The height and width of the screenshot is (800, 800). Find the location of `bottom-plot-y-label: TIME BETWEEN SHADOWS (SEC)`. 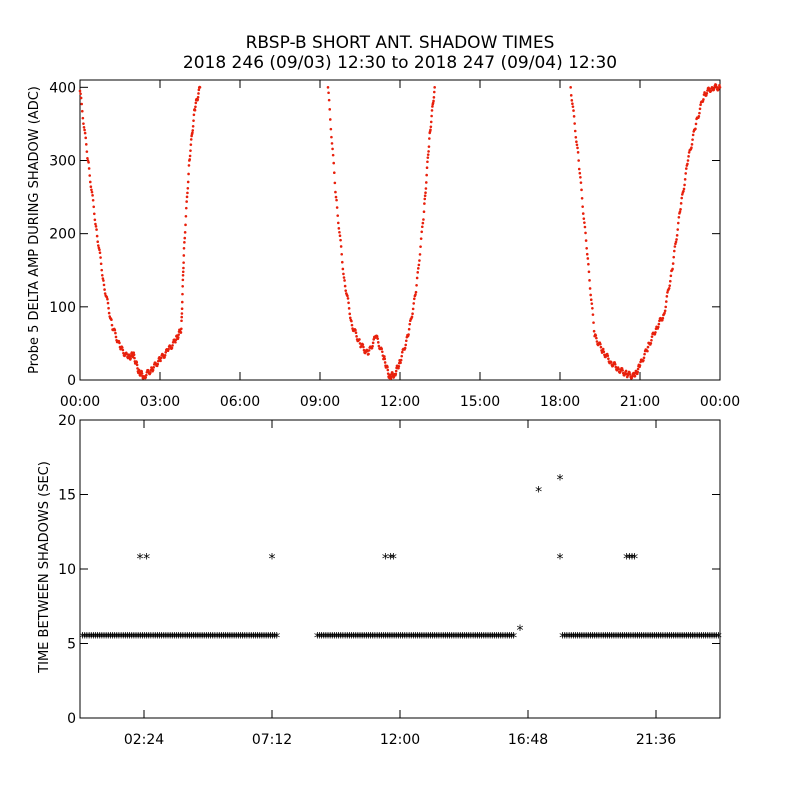

bottom-plot-y-label: TIME BETWEEN SHADOWS (SEC) is located at coordinates (44, 567).